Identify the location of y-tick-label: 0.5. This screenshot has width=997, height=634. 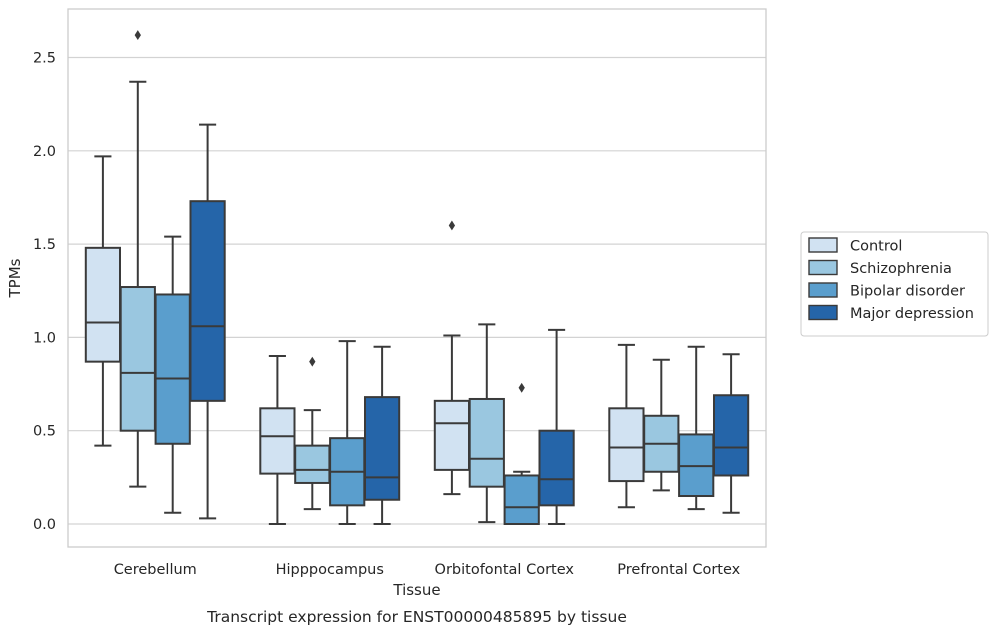
(44, 432).